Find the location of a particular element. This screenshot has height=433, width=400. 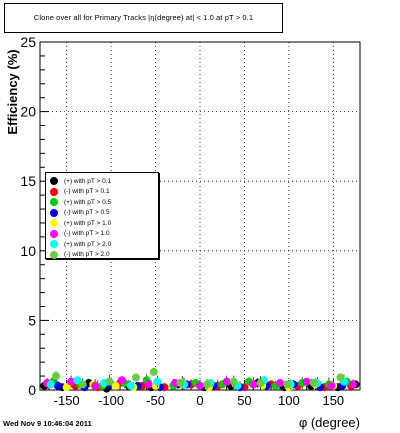

data-points is located at coordinates (200, 380).